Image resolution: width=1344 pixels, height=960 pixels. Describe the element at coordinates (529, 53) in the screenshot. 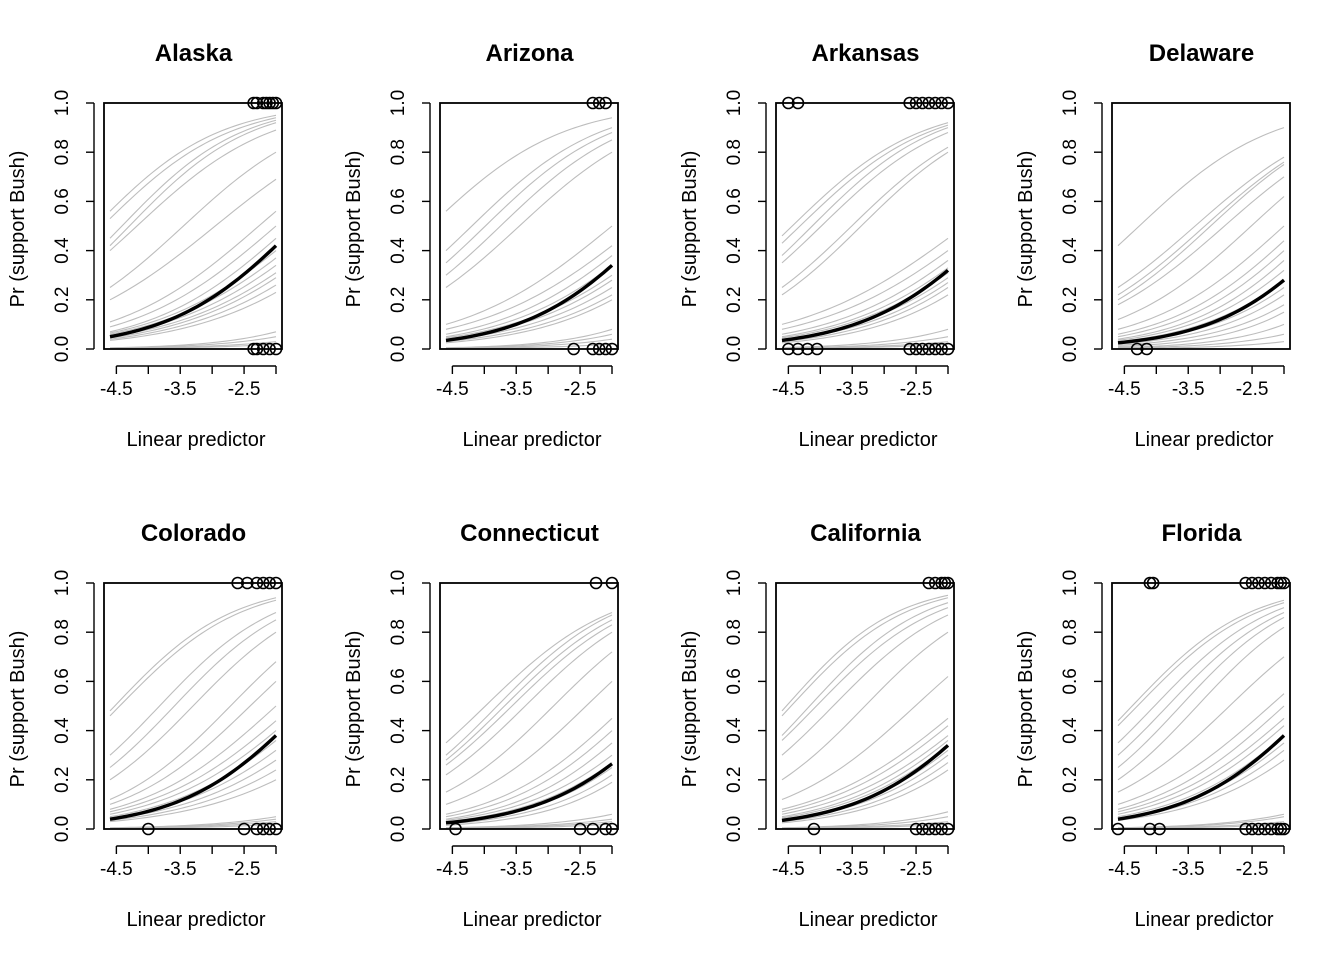

I see `panel-title: Arizona` at that location.